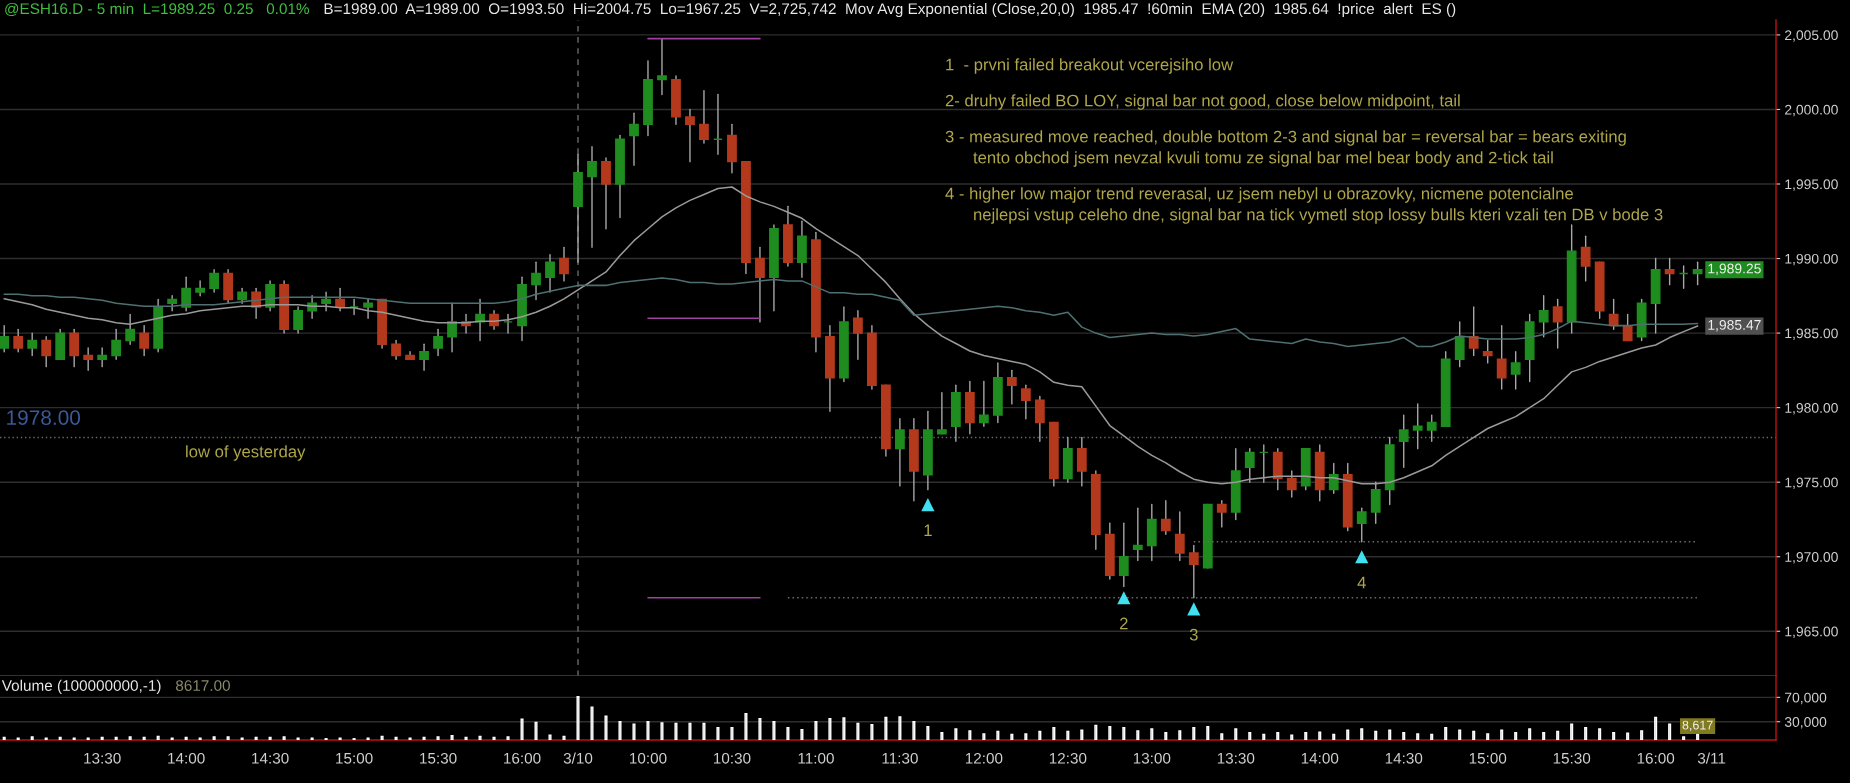 The height and width of the screenshot is (783, 1850). What do you see at coordinates (1361, 582) in the screenshot?
I see `series-label: 4` at bounding box center [1361, 582].